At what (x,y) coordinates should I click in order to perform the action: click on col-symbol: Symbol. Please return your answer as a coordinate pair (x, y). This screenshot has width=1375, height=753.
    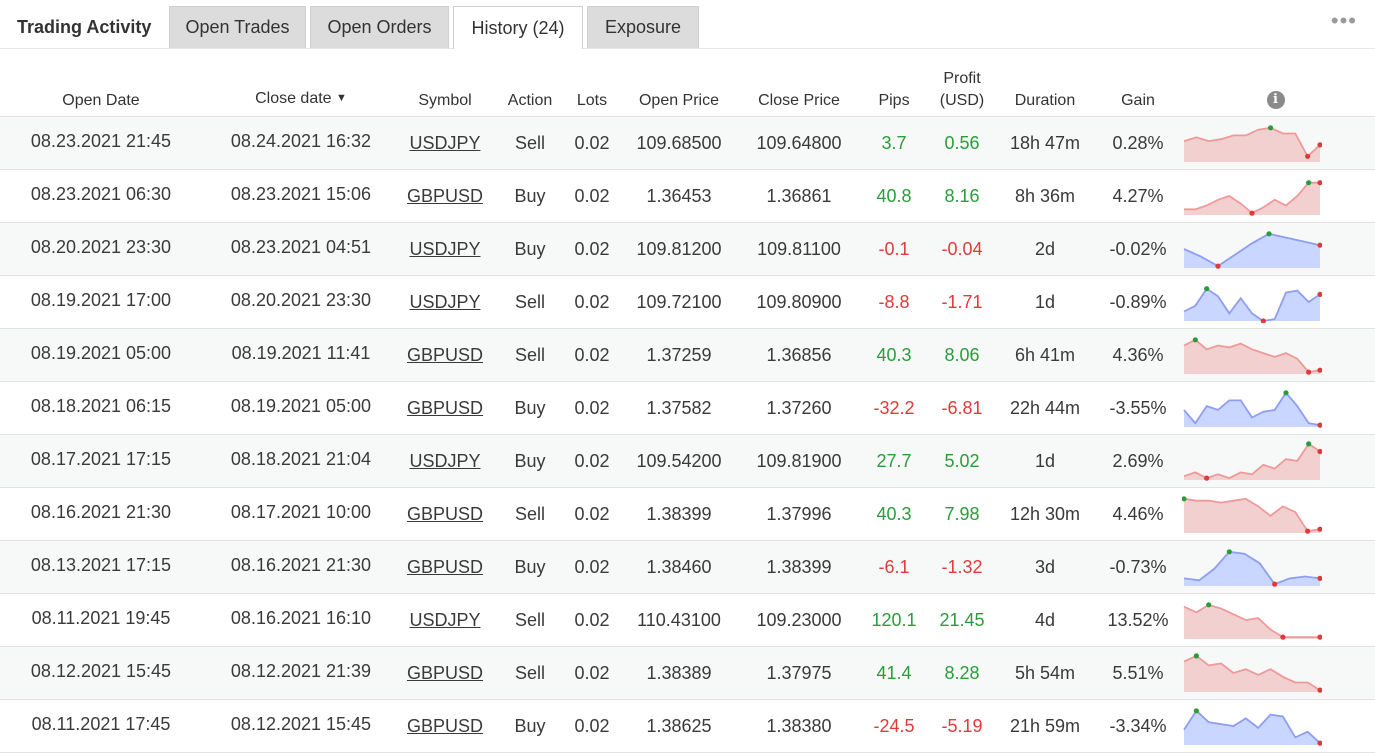
    Looking at the image, I should click on (445, 83).